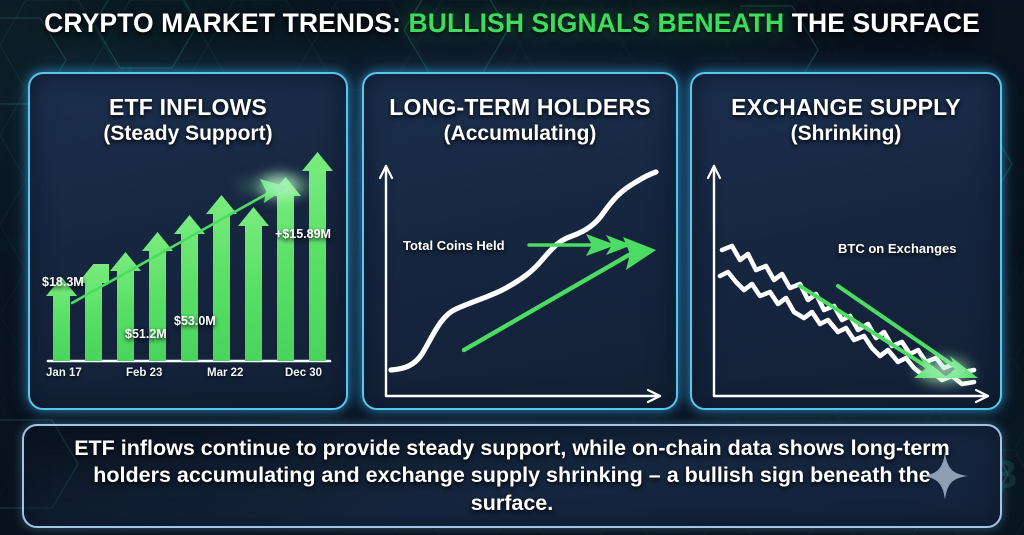 The image size is (1024, 535). I want to click on etf-value-label-3: $53.0M, so click(195, 321).